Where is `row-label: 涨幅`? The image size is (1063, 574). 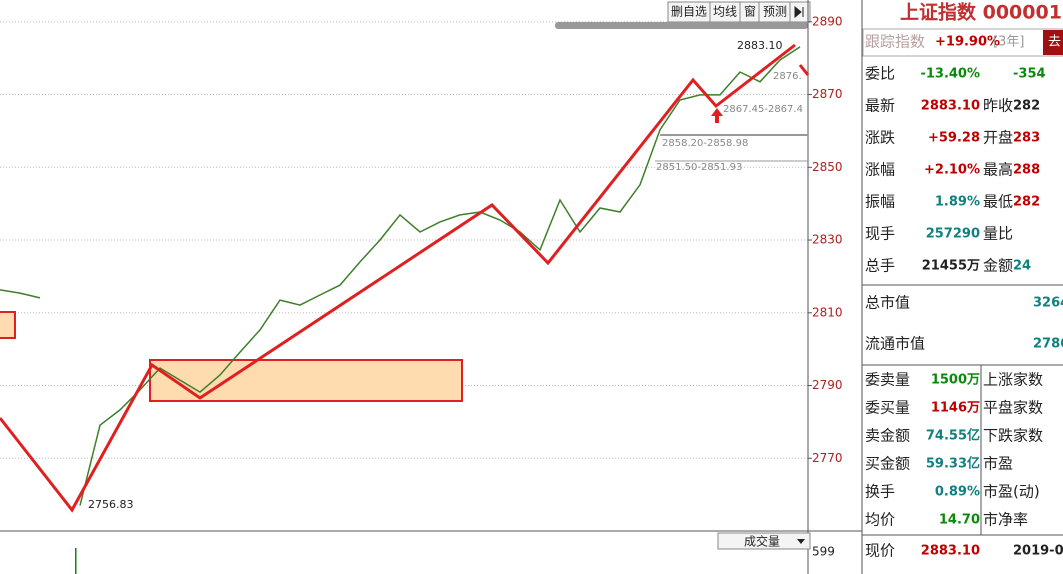 row-label: 涨幅 is located at coordinates (880, 170).